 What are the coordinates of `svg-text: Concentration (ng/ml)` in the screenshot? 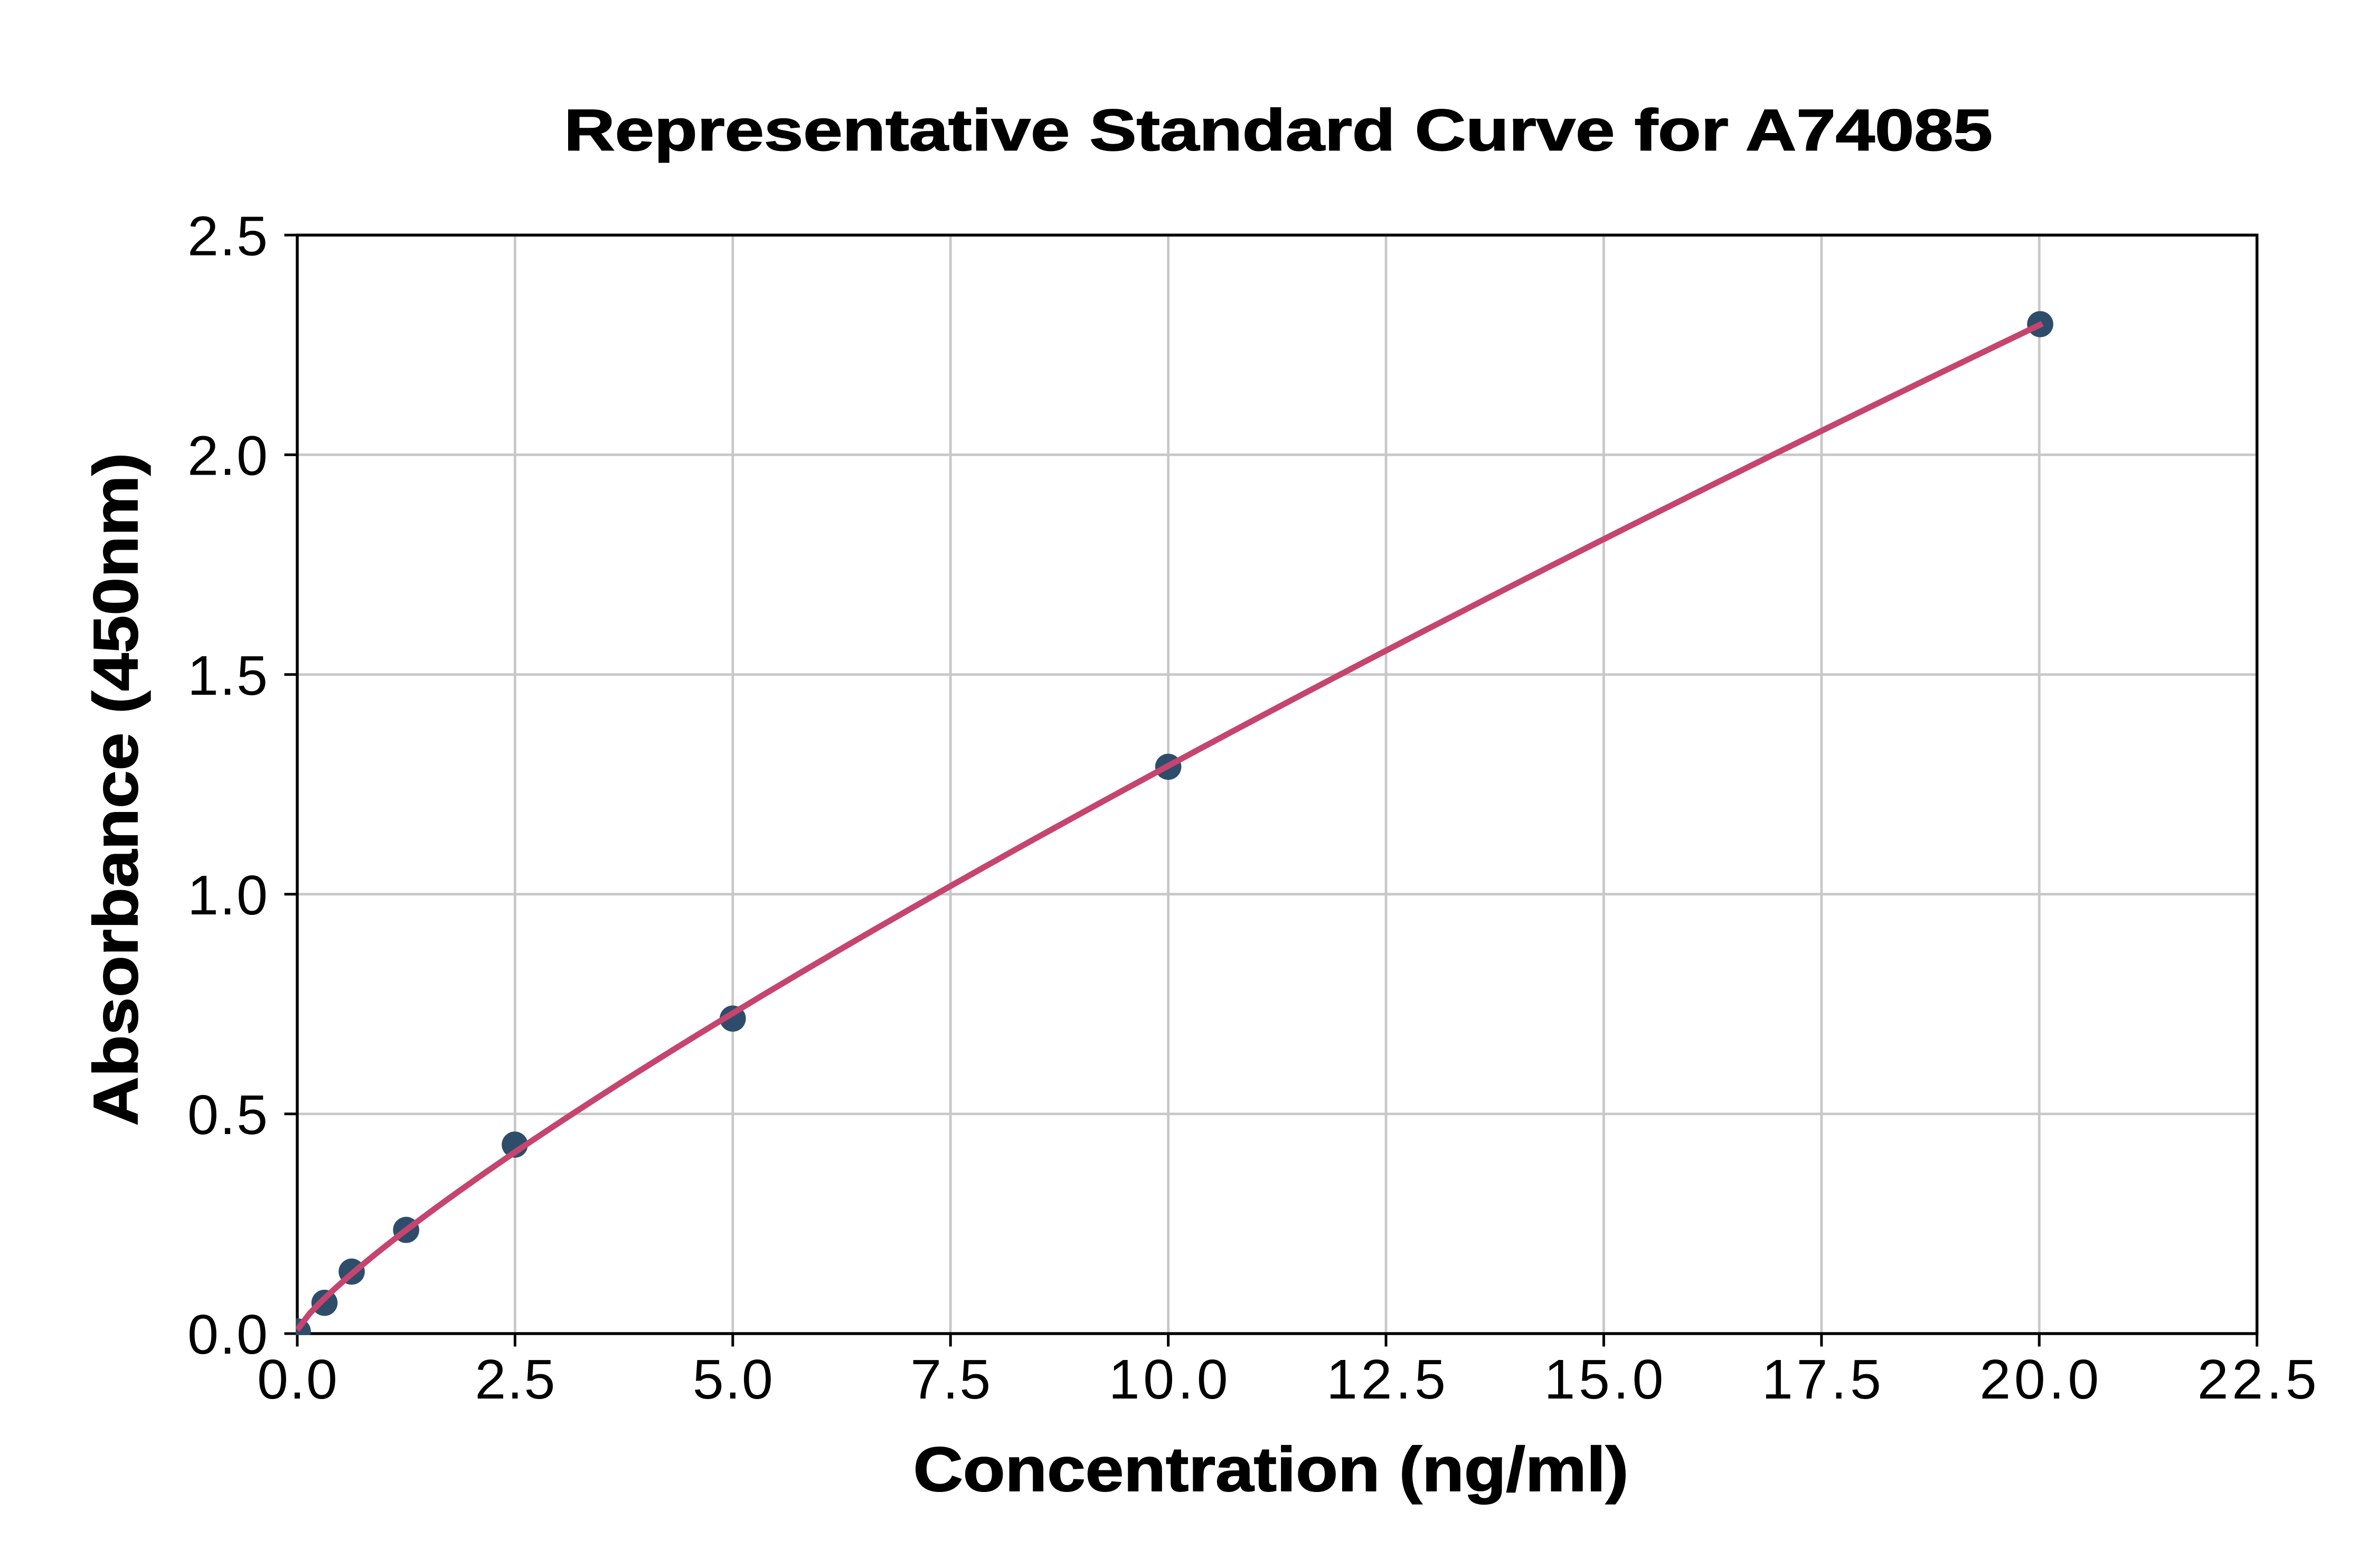 It's located at (1271, 1469).